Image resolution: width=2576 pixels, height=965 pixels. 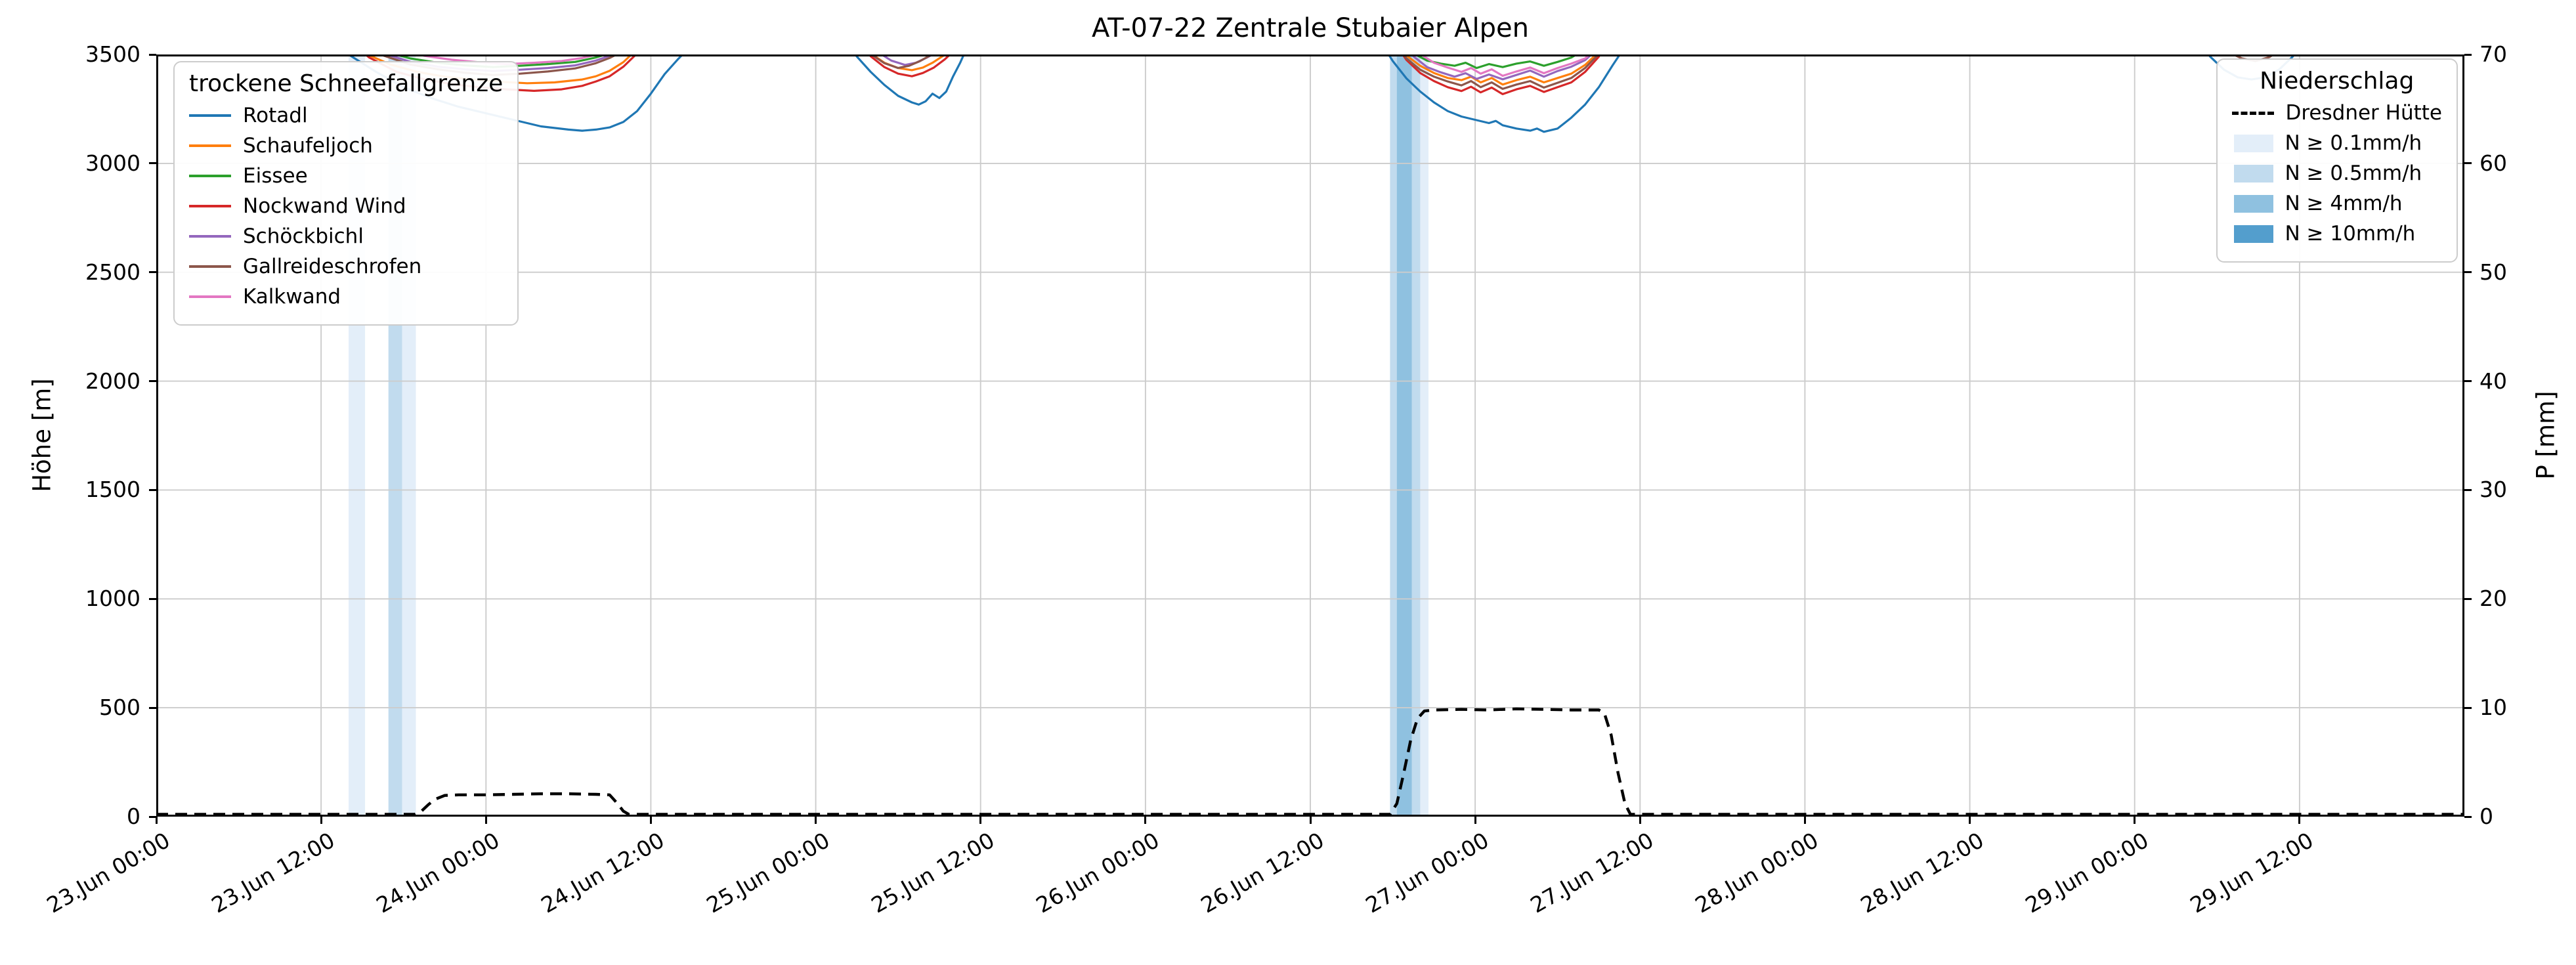 I want to click on x-tick-label: 29.Jun 00:00, so click(x=2087, y=872).